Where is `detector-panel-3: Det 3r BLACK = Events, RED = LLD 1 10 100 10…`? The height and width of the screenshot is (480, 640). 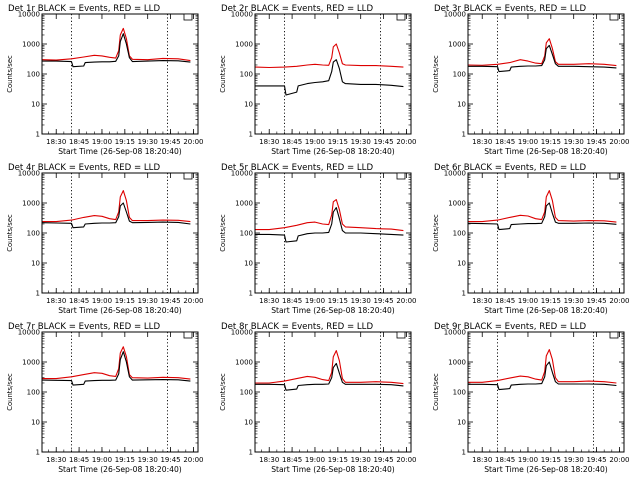 detector-panel-3: Det 3r BLACK = Events, RED = LLD 1 10 100 10… is located at coordinates (531, 80).